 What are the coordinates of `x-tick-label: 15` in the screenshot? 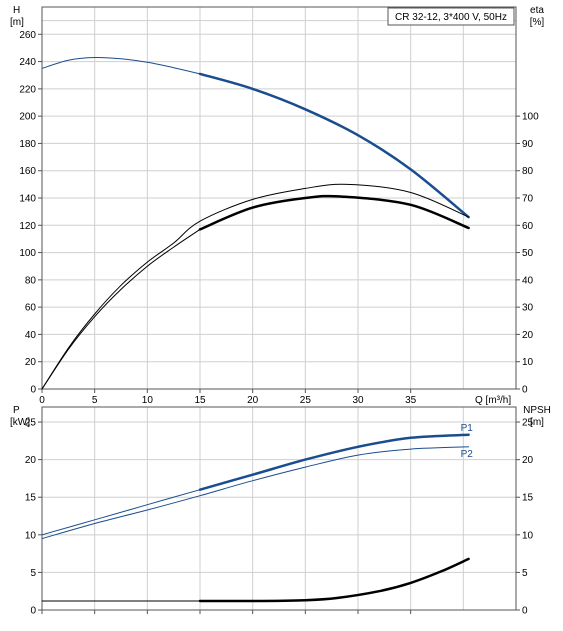 It's located at (200, 400).